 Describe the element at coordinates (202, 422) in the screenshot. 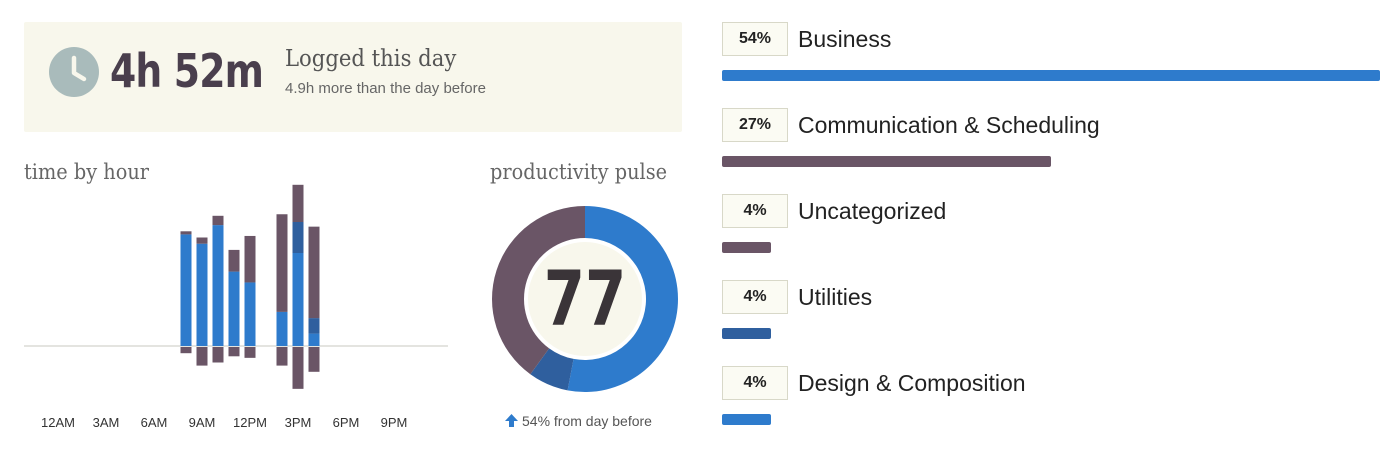

I see `x-tick-label: 9AM` at that location.